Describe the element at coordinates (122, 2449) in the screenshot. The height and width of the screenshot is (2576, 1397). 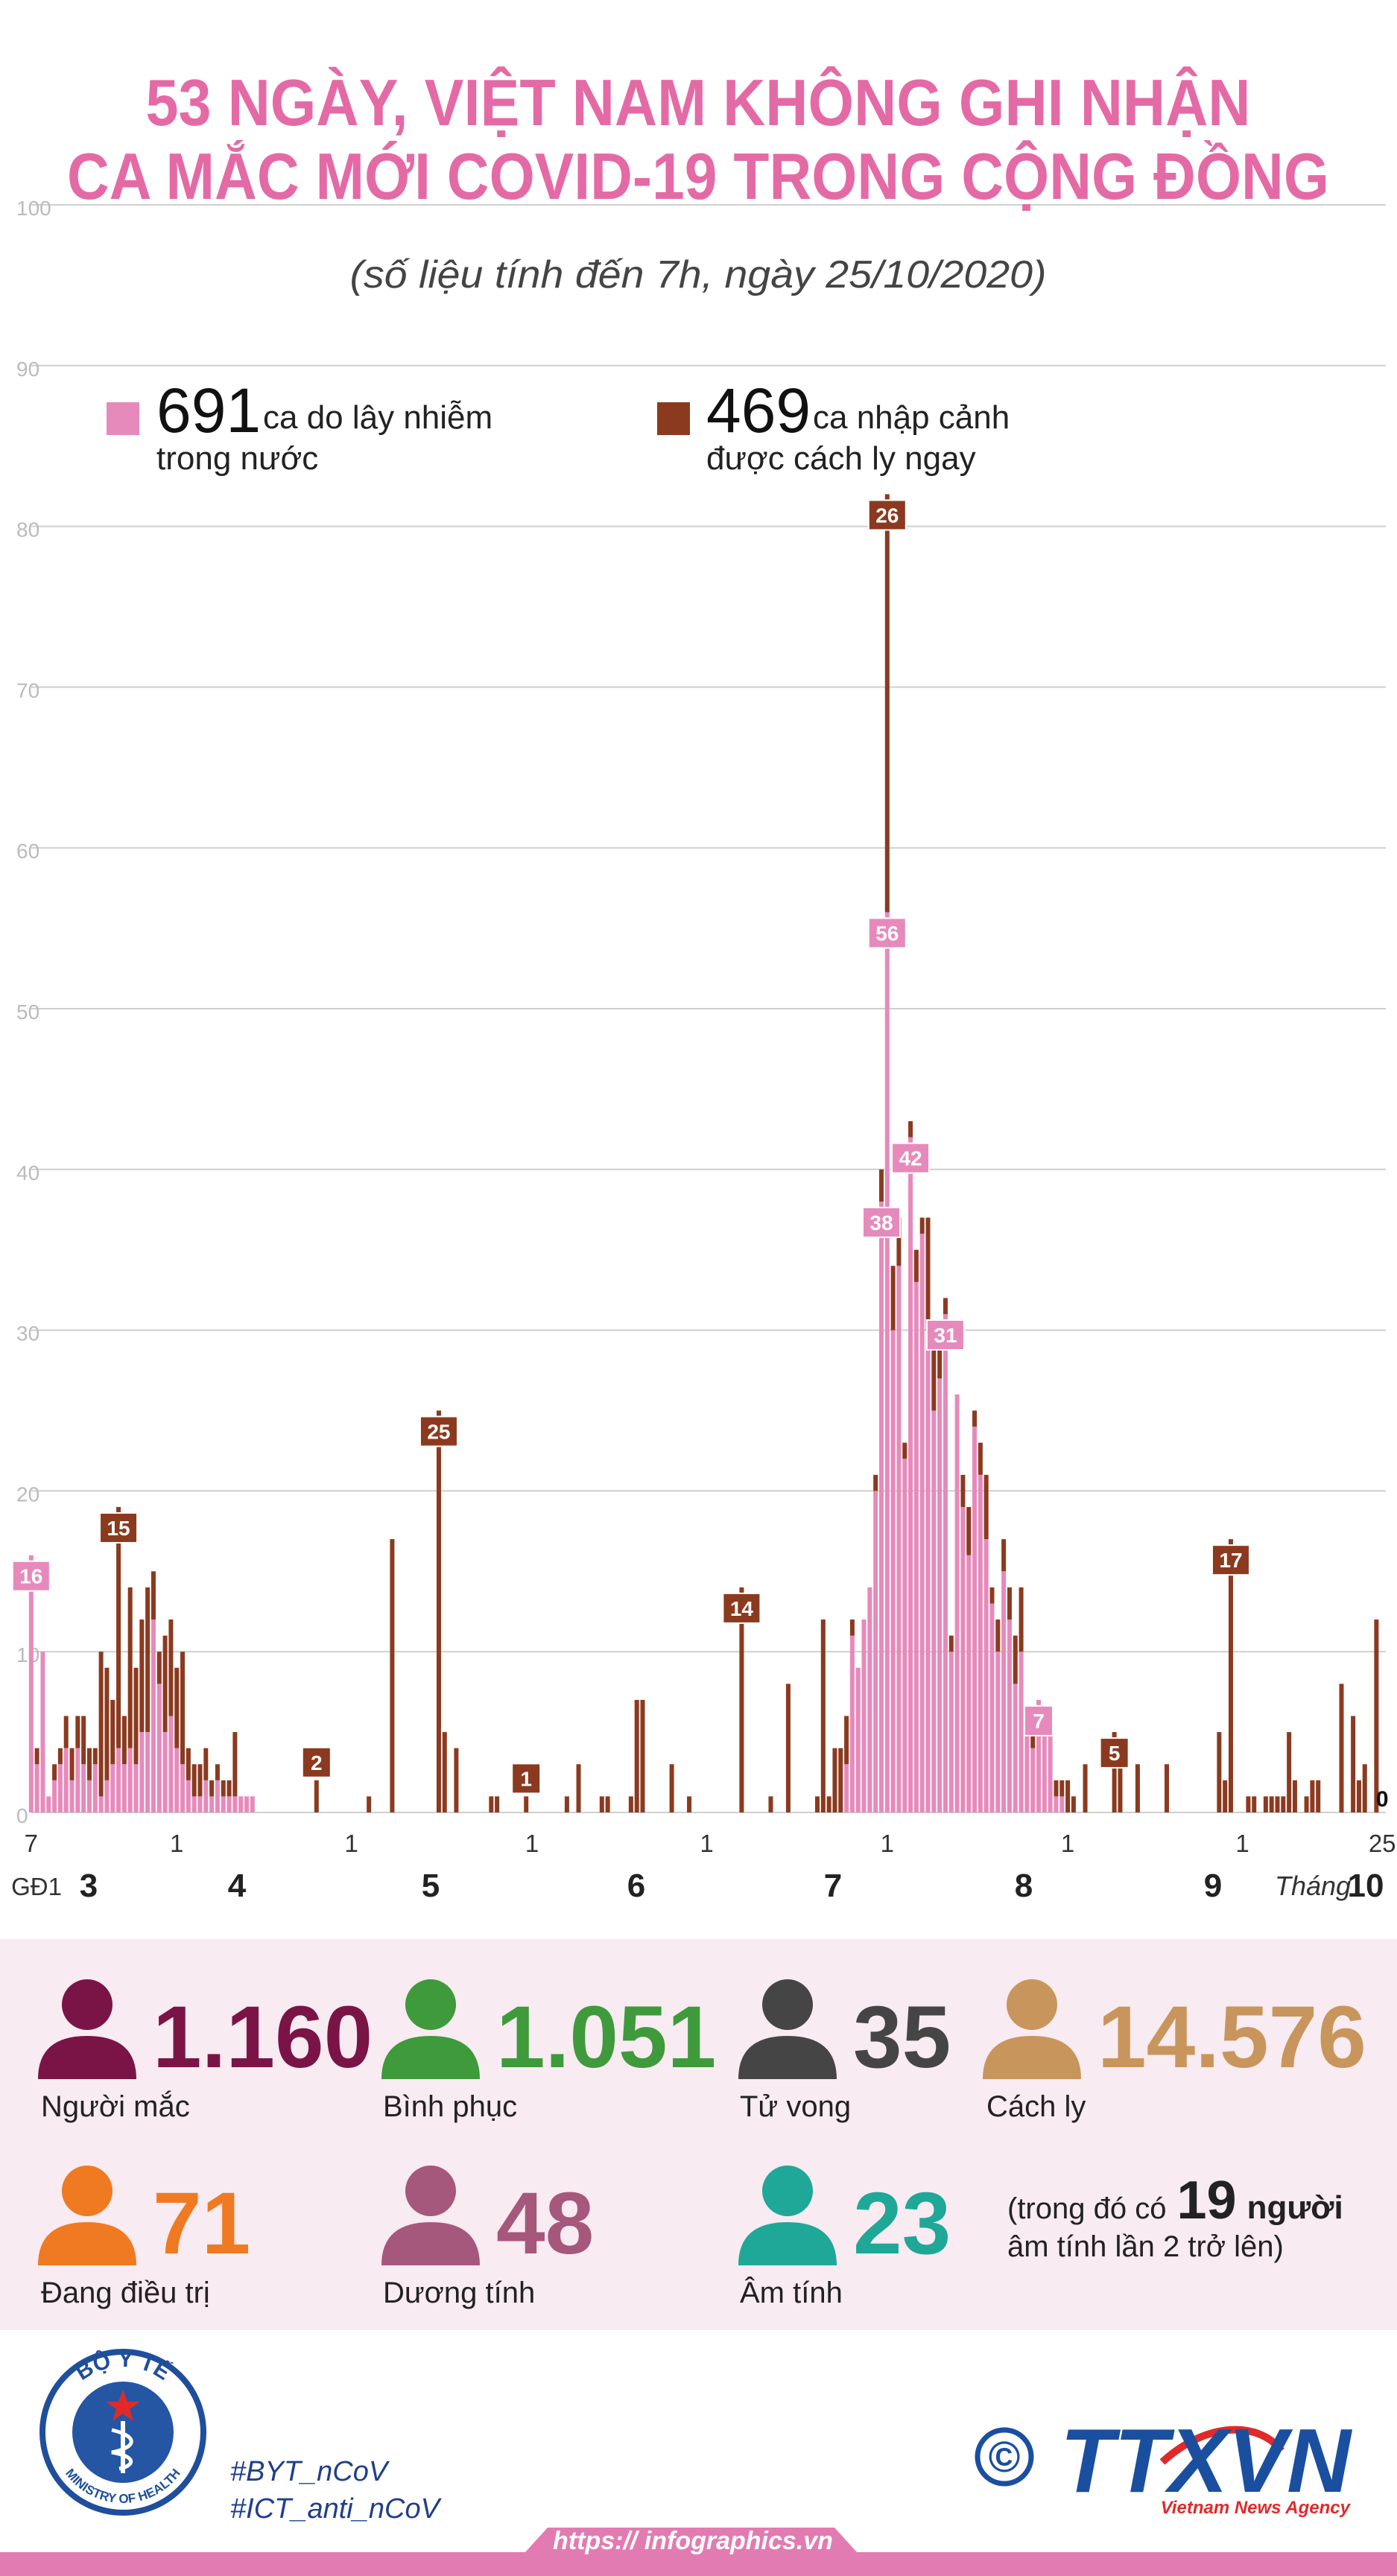
I see `logo-snake` at that location.